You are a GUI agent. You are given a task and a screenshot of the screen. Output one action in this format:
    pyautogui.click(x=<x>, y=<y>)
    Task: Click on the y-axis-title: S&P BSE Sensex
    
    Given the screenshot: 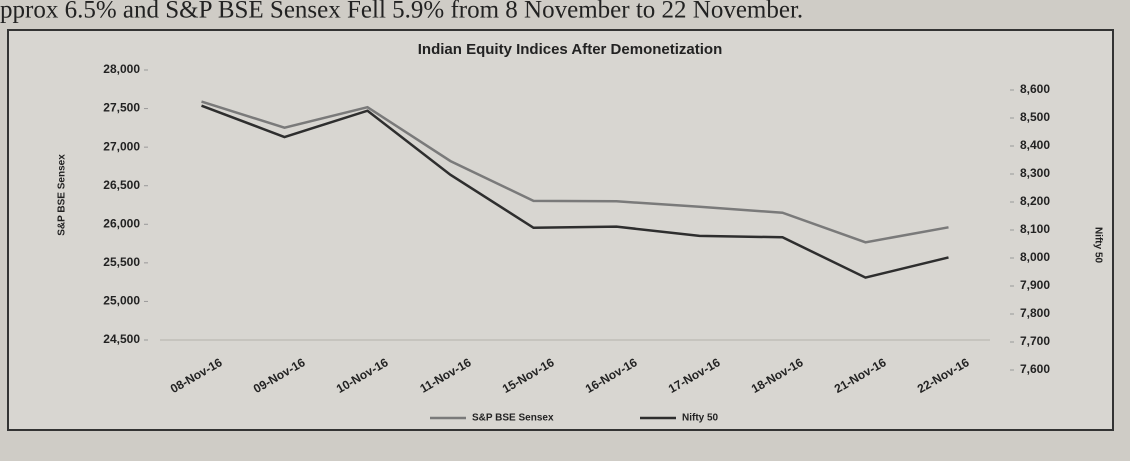 What is the action you would take?
    pyautogui.click(x=62, y=195)
    